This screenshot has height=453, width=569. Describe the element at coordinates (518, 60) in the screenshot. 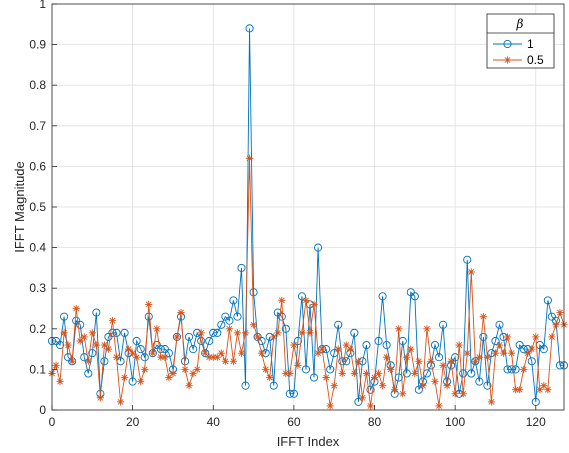

I see `legend-item-2: 0.5` at that location.